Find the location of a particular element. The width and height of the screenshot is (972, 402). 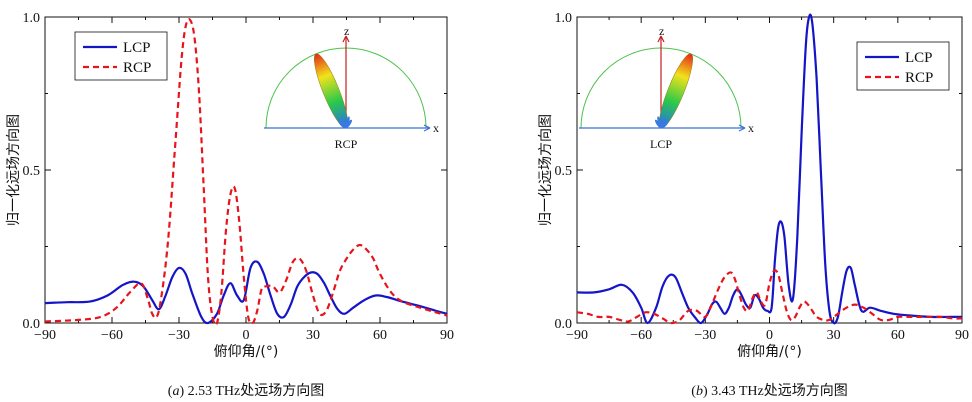

inset-polarization-label: RCP is located at coordinates (346, 144).